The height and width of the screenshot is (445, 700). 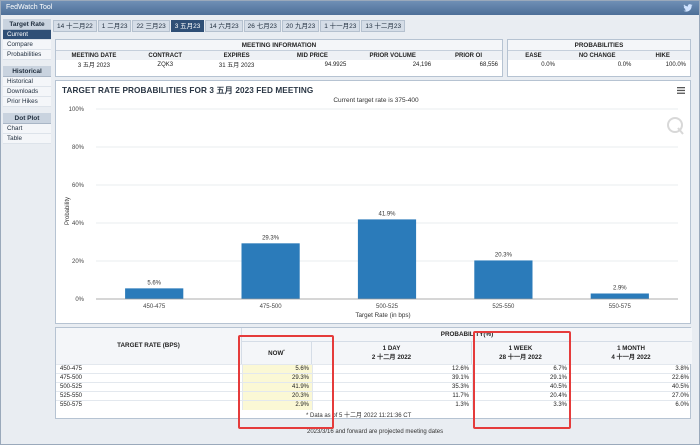 I want to click on sidebar-item-prior-hikes: Prior Hikes, so click(x=27, y=102).